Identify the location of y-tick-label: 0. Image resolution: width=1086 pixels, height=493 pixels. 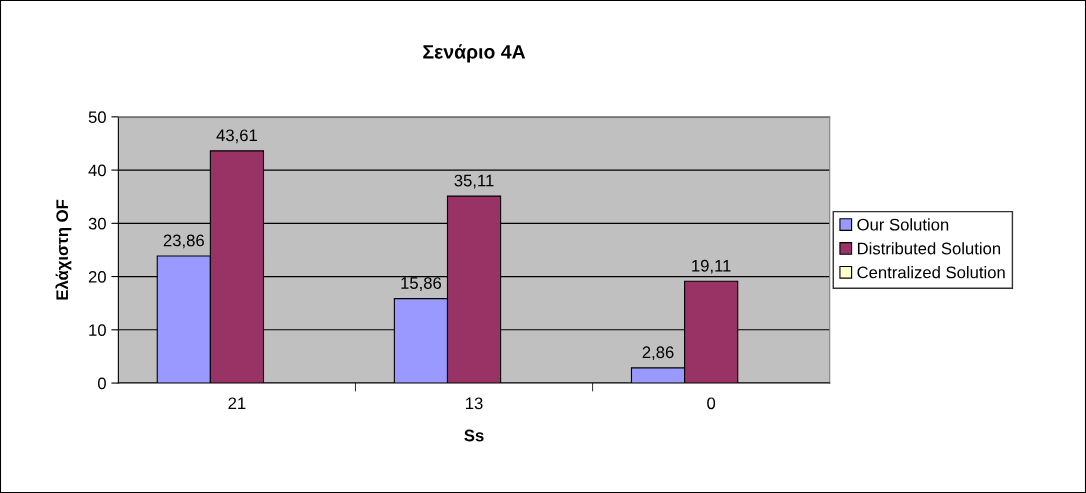
(101, 383).